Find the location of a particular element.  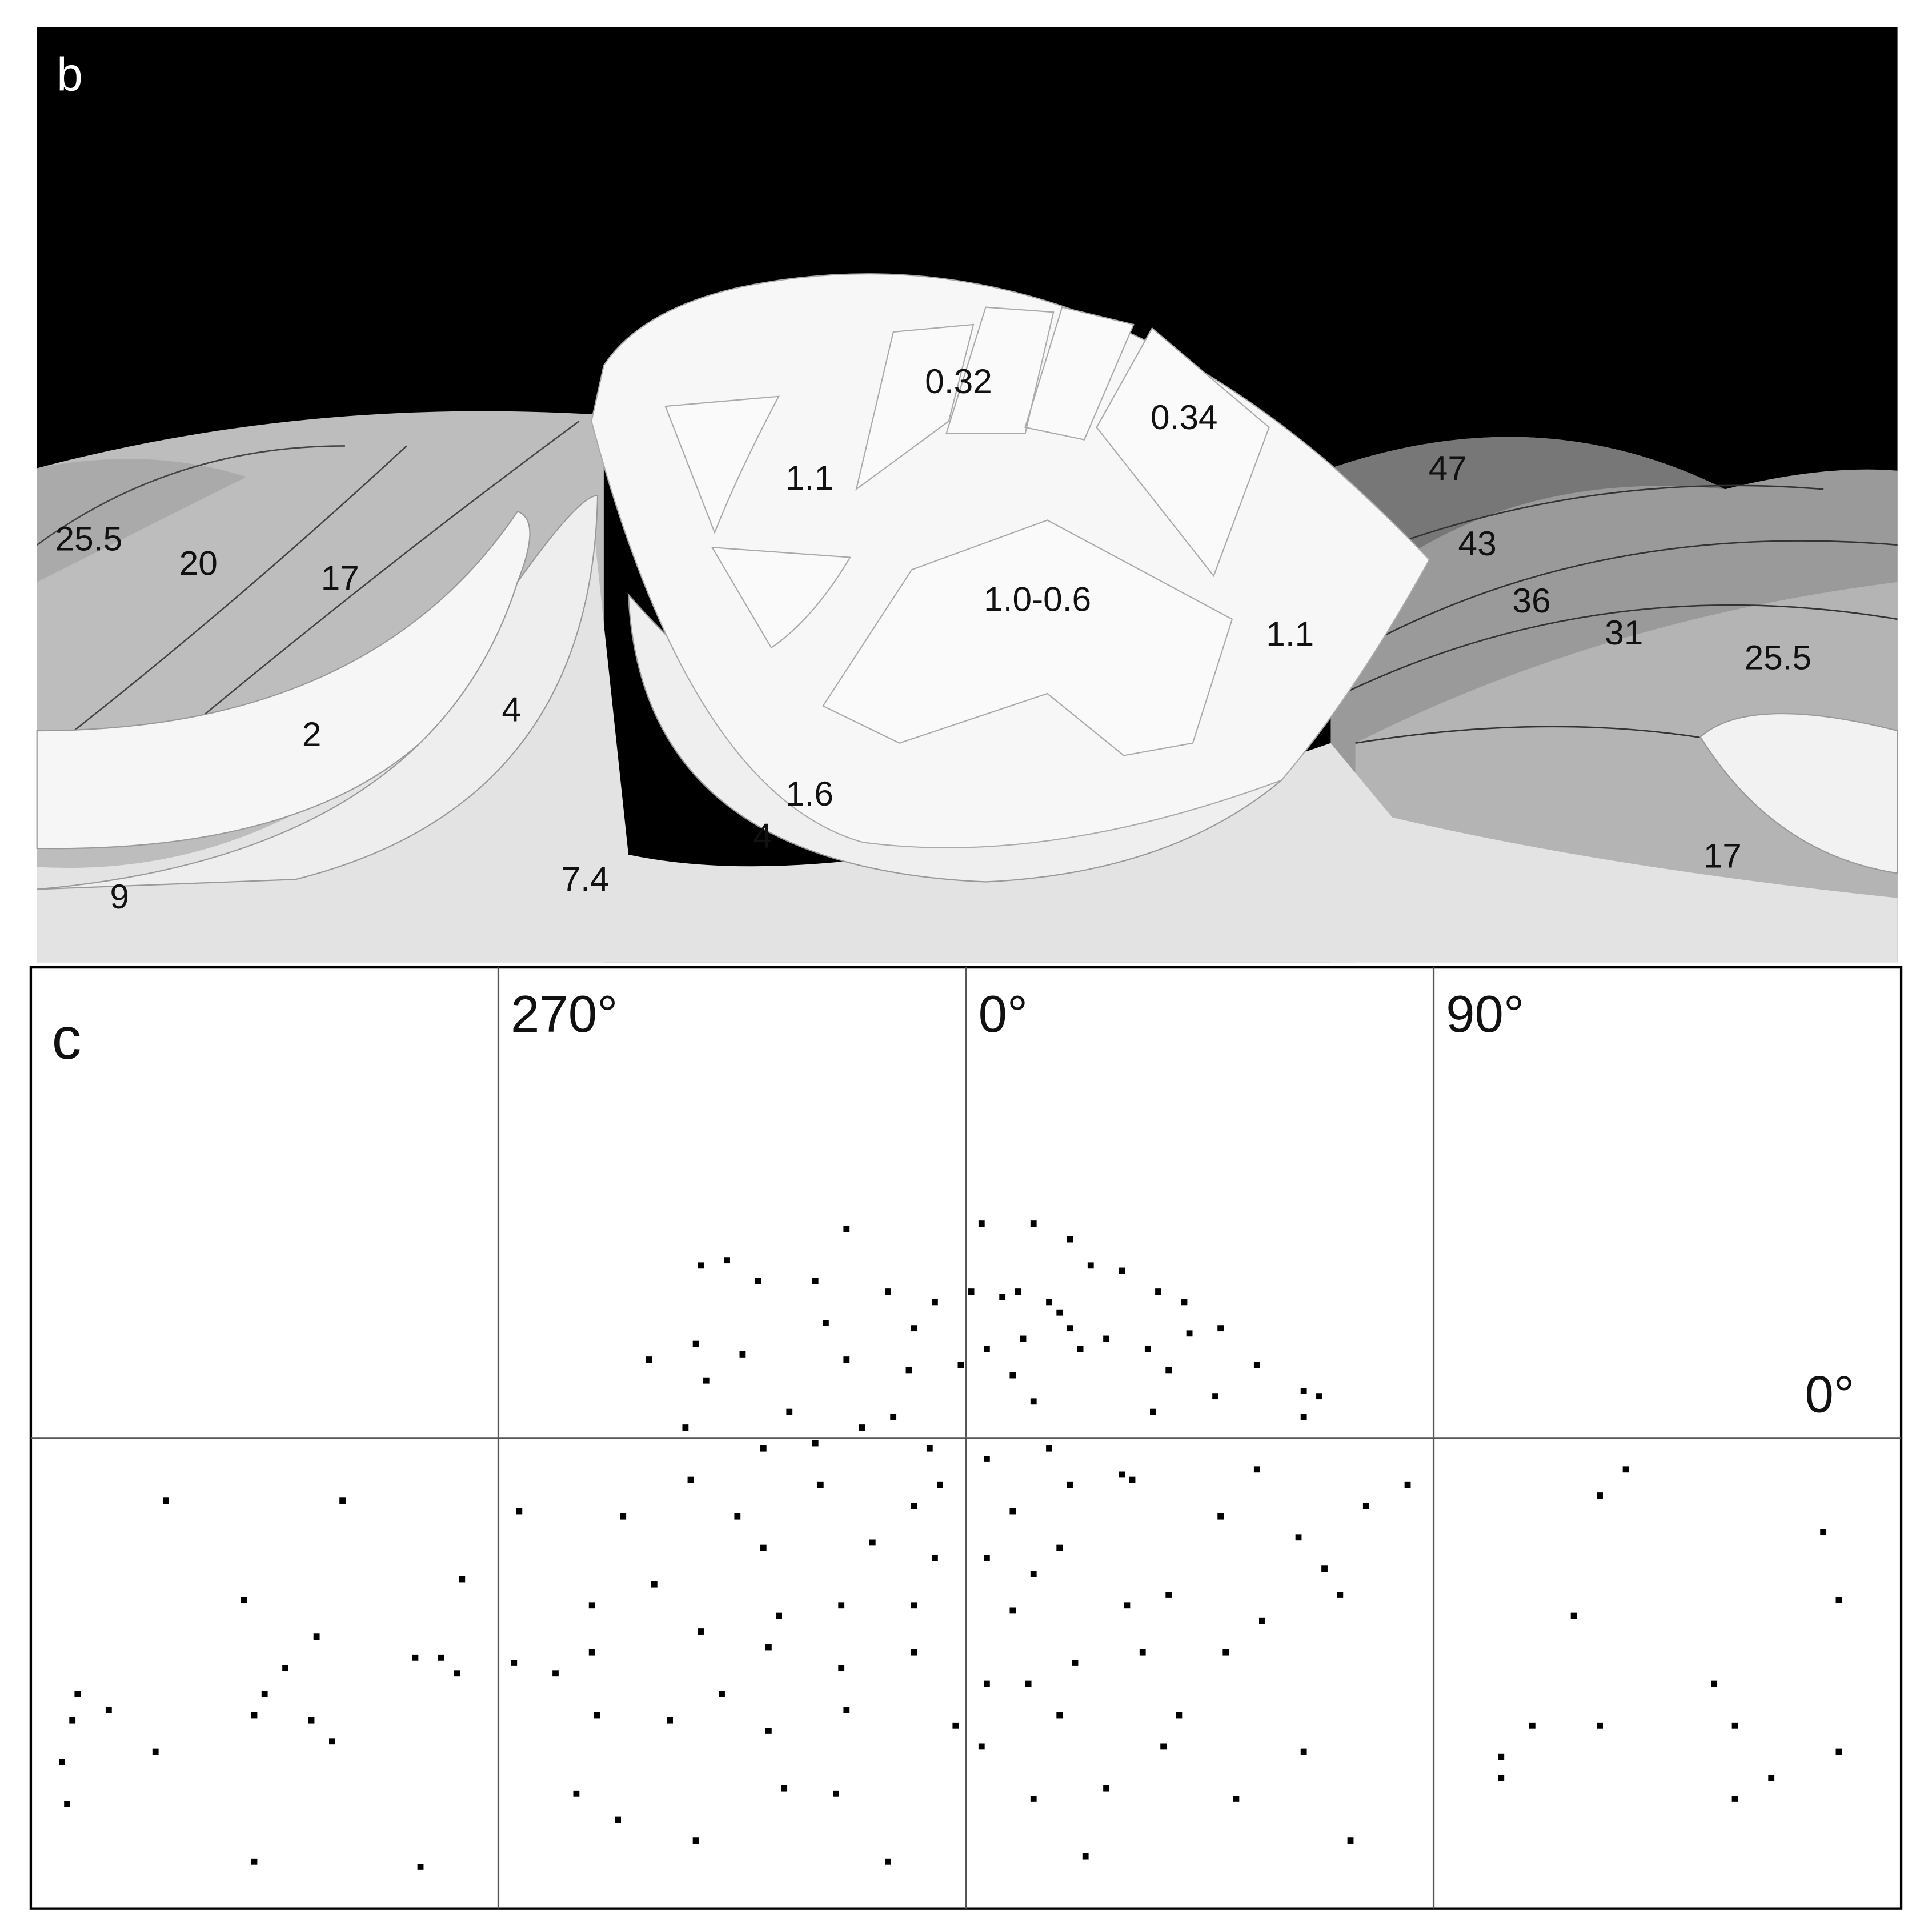

x-tick-label: 90° is located at coordinates (1485, 1014).